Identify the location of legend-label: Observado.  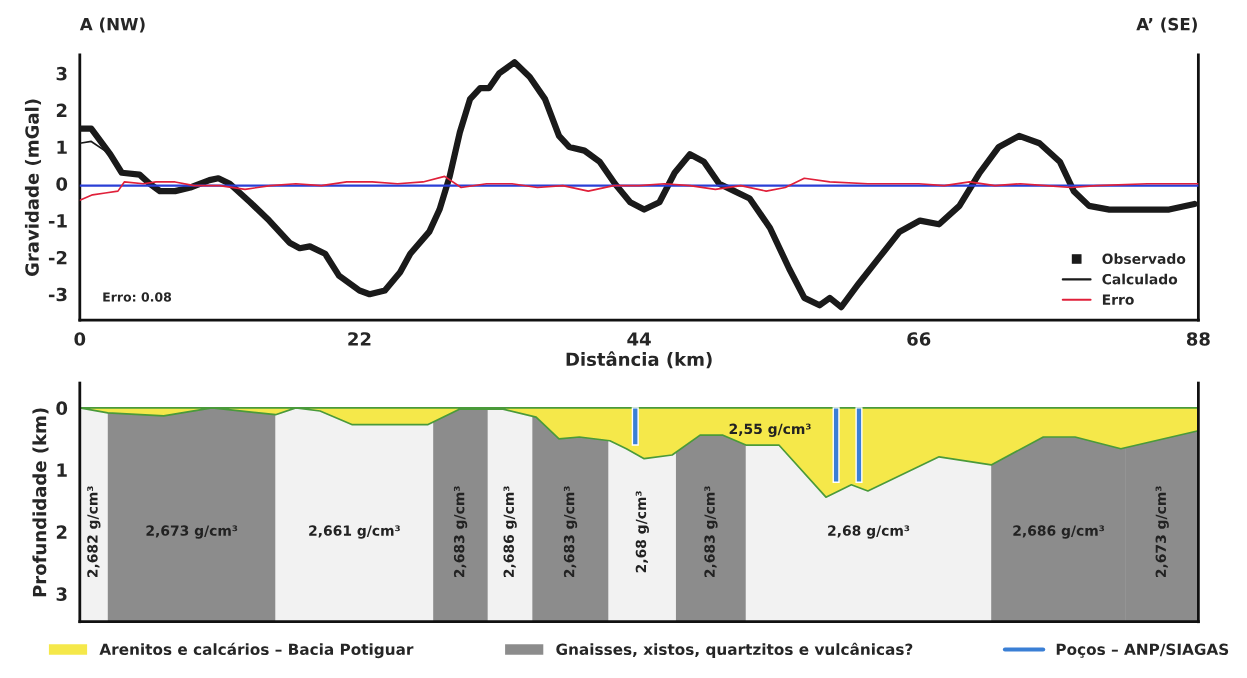
(1144, 259).